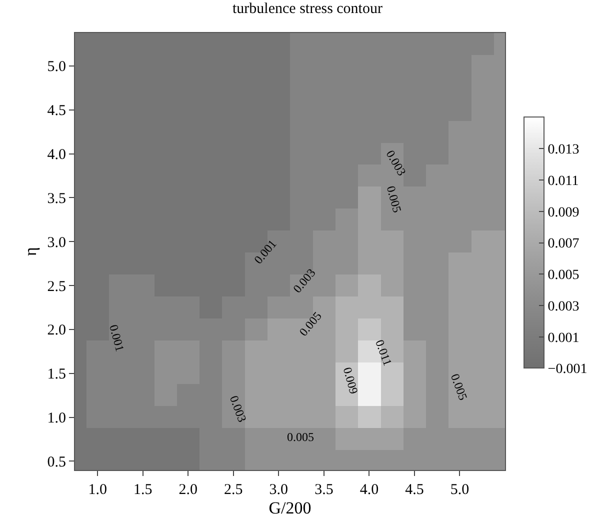 This screenshot has width=615, height=530. I want to click on color-bar-label: 0.003, so click(564, 306).